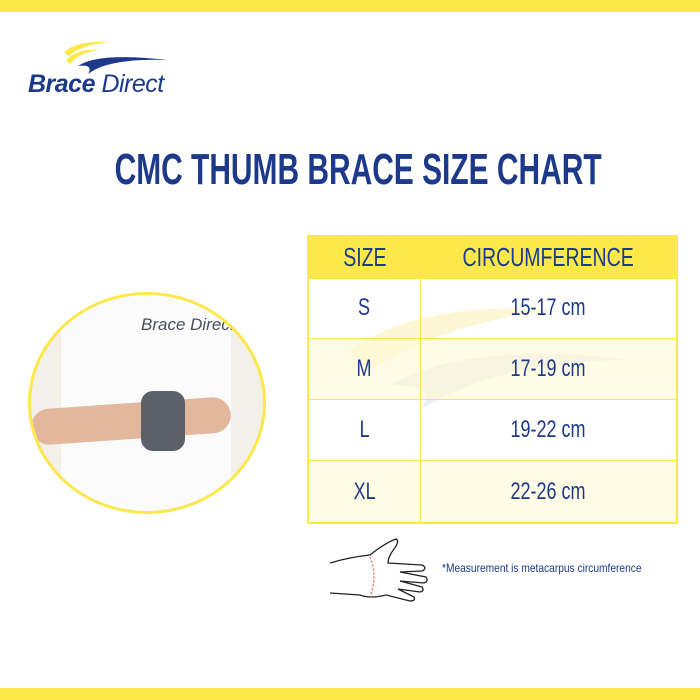 The width and height of the screenshot is (700, 700). What do you see at coordinates (364, 257) in the screenshot?
I see `header-size: SIZE` at bounding box center [364, 257].